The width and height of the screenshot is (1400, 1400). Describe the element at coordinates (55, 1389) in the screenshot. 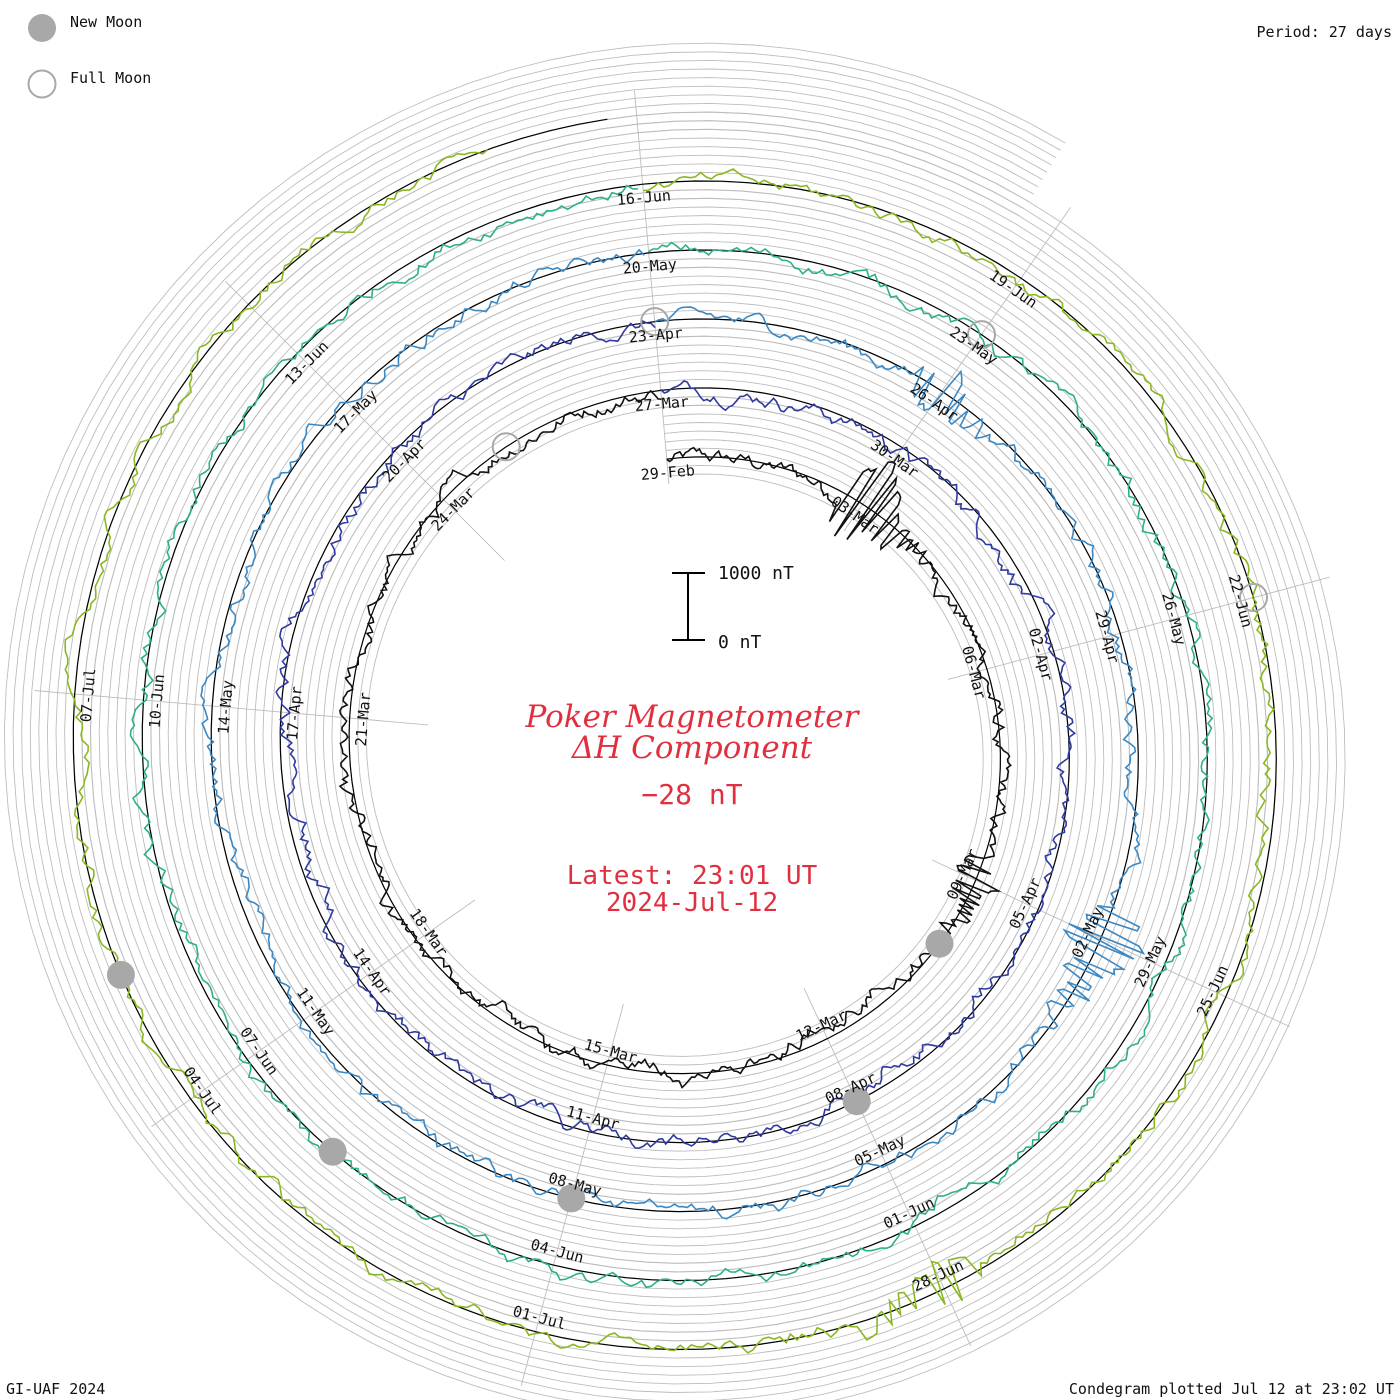

I see `credit-label: GI-UAF 2024` at that location.